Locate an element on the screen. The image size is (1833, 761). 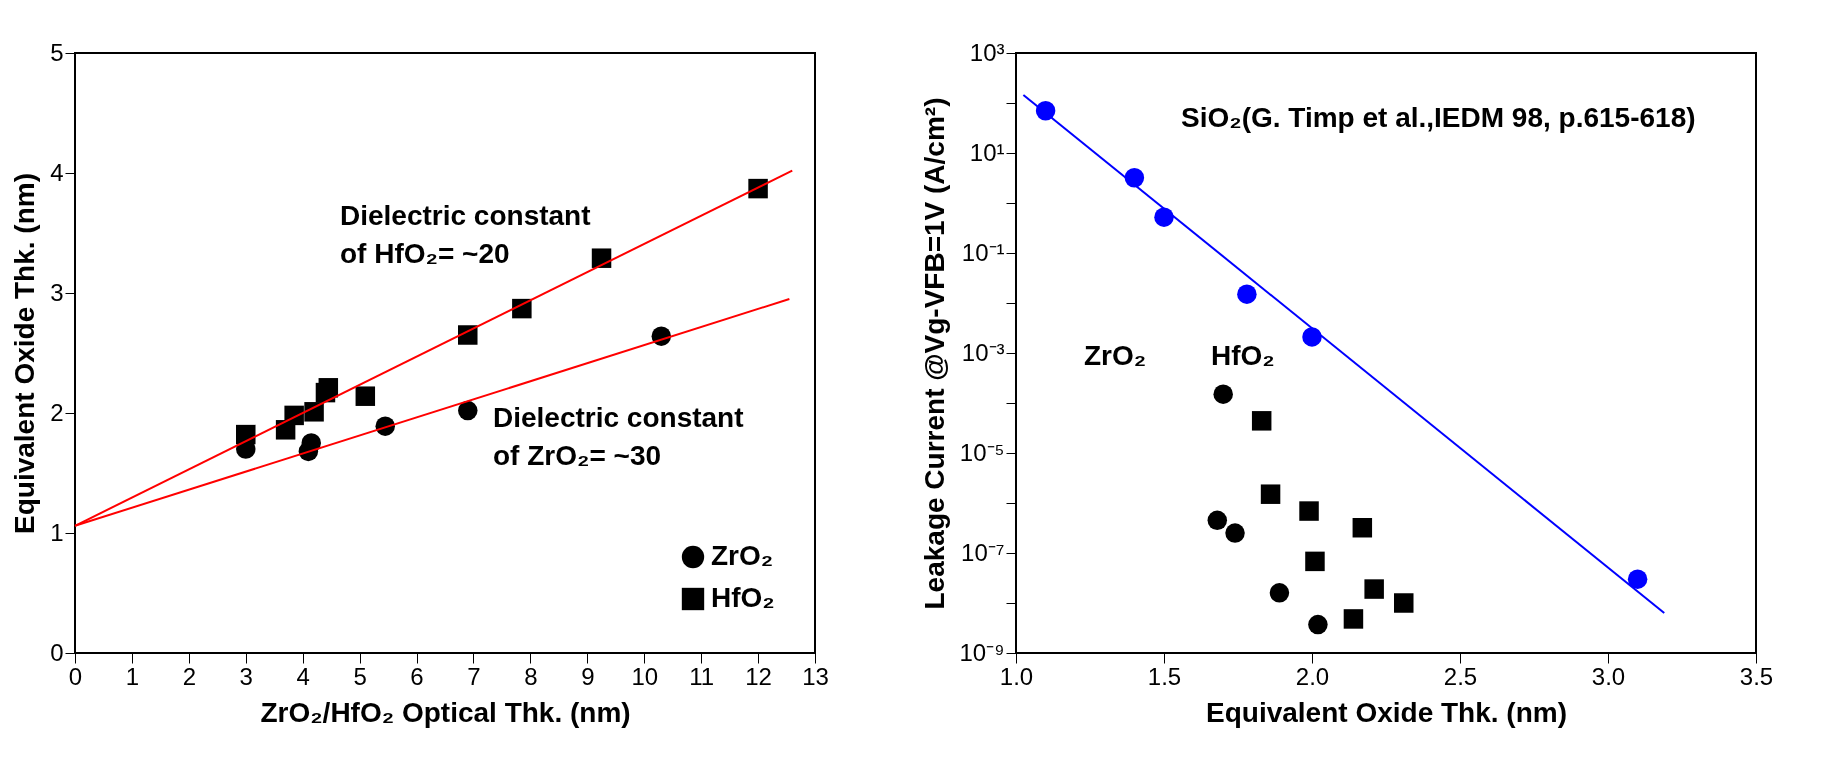
annotation: Dielectric constant of ZrO₂= ~30 is located at coordinates (618, 436).